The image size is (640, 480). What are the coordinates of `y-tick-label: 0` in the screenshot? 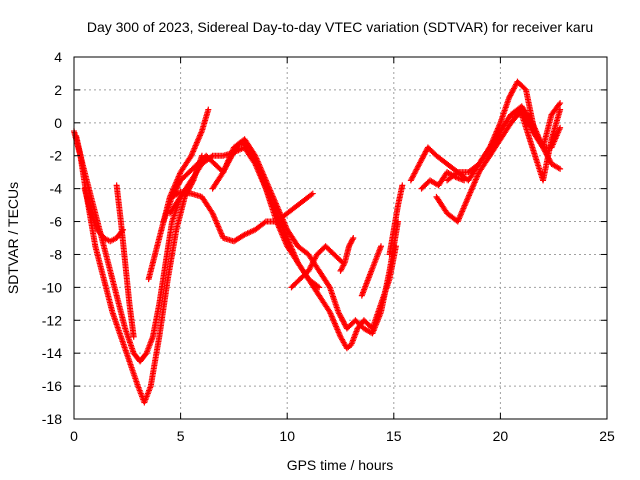 It's located at (58, 123).